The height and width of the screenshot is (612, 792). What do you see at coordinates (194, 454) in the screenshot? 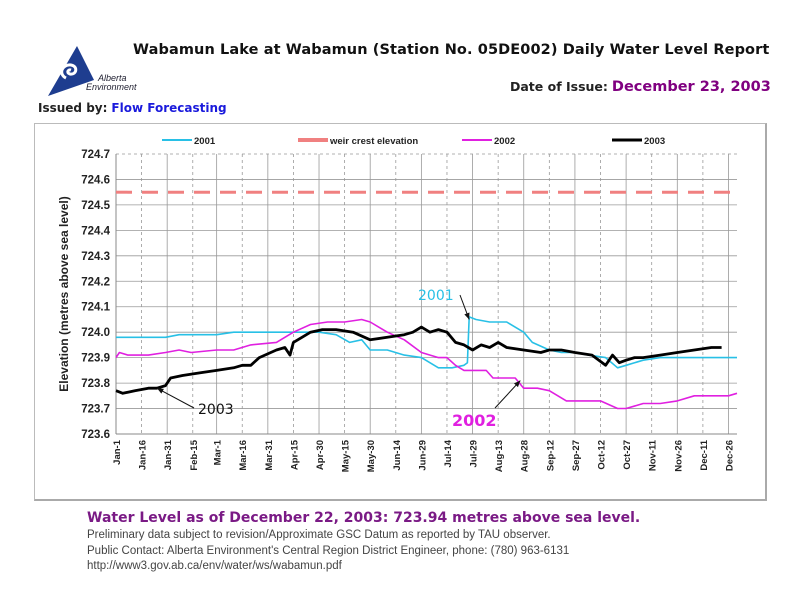
I see `x-tick-label: Feb-15` at bounding box center [194, 454].